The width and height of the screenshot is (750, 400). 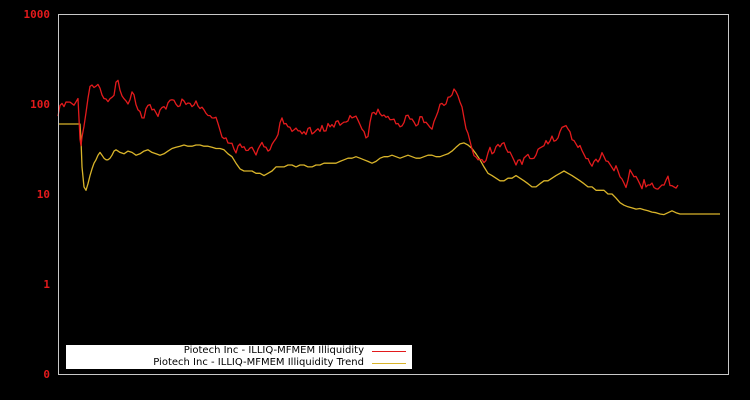 What do you see at coordinates (273, 350) in the screenshot?
I see `legend-label: Piotech Inc - ILLIQ-MFMEM Illiquidity` at bounding box center [273, 350].